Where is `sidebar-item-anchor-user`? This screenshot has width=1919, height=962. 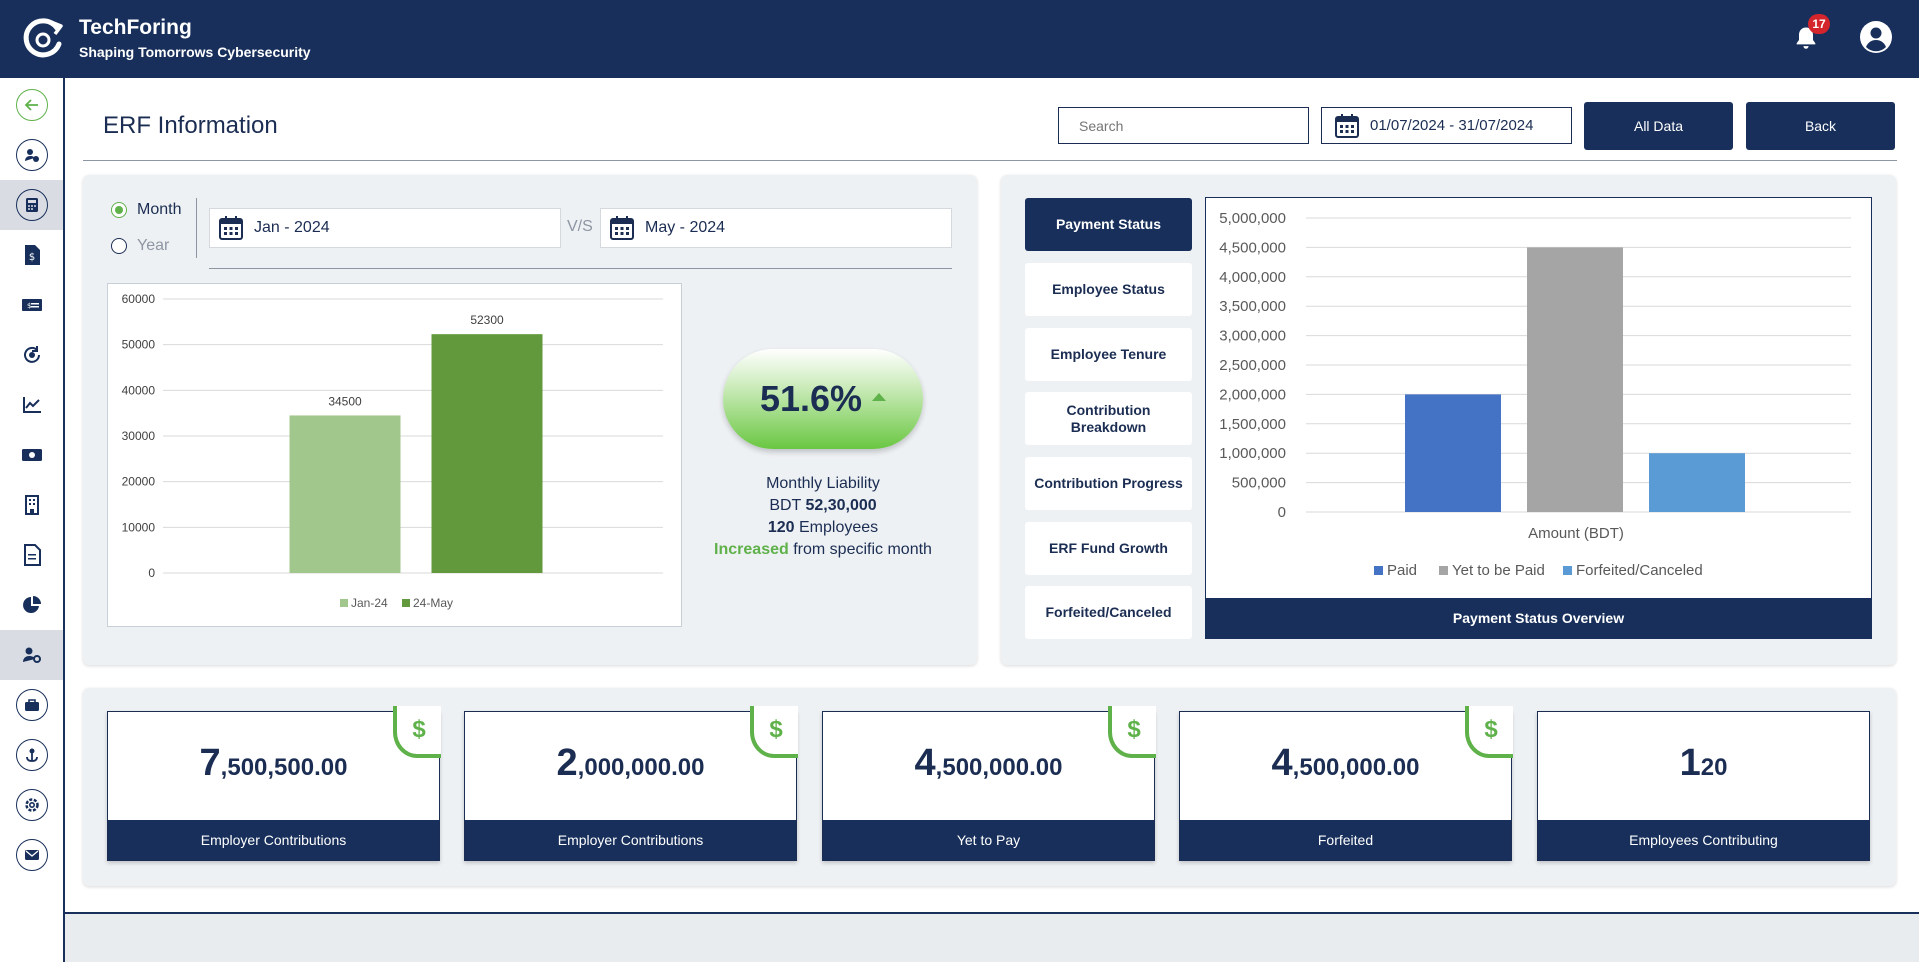
sidebar-item-anchor-user is located at coordinates (31, 755).